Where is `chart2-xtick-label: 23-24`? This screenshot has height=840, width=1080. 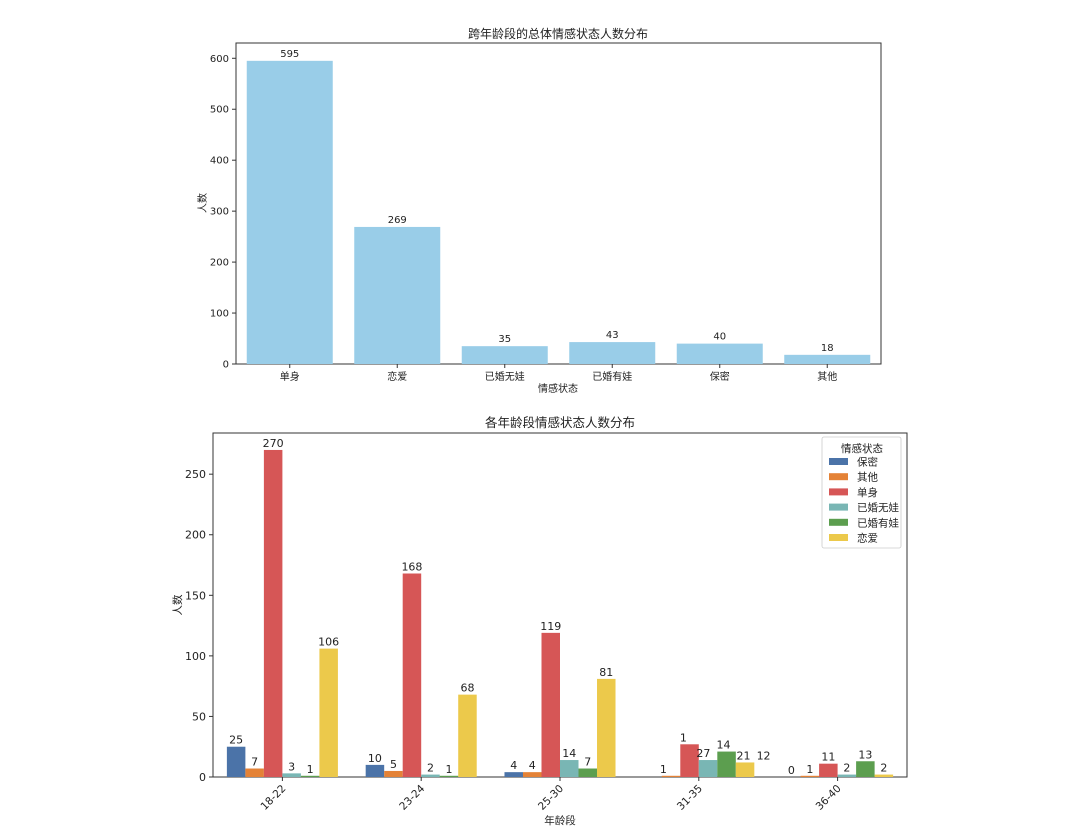 chart2-xtick-label: 23-24 is located at coordinates (412, 797).